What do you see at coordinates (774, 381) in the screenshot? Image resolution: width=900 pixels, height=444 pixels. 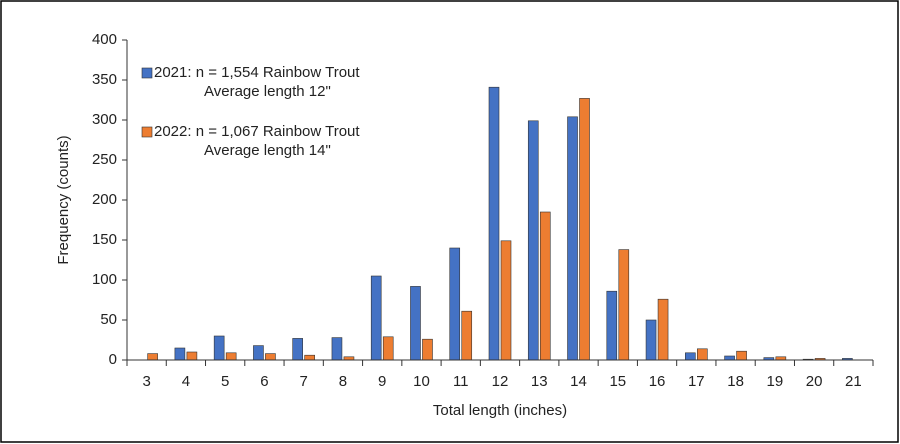 I see `x-tick-label: 19` at bounding box center [774, 381].